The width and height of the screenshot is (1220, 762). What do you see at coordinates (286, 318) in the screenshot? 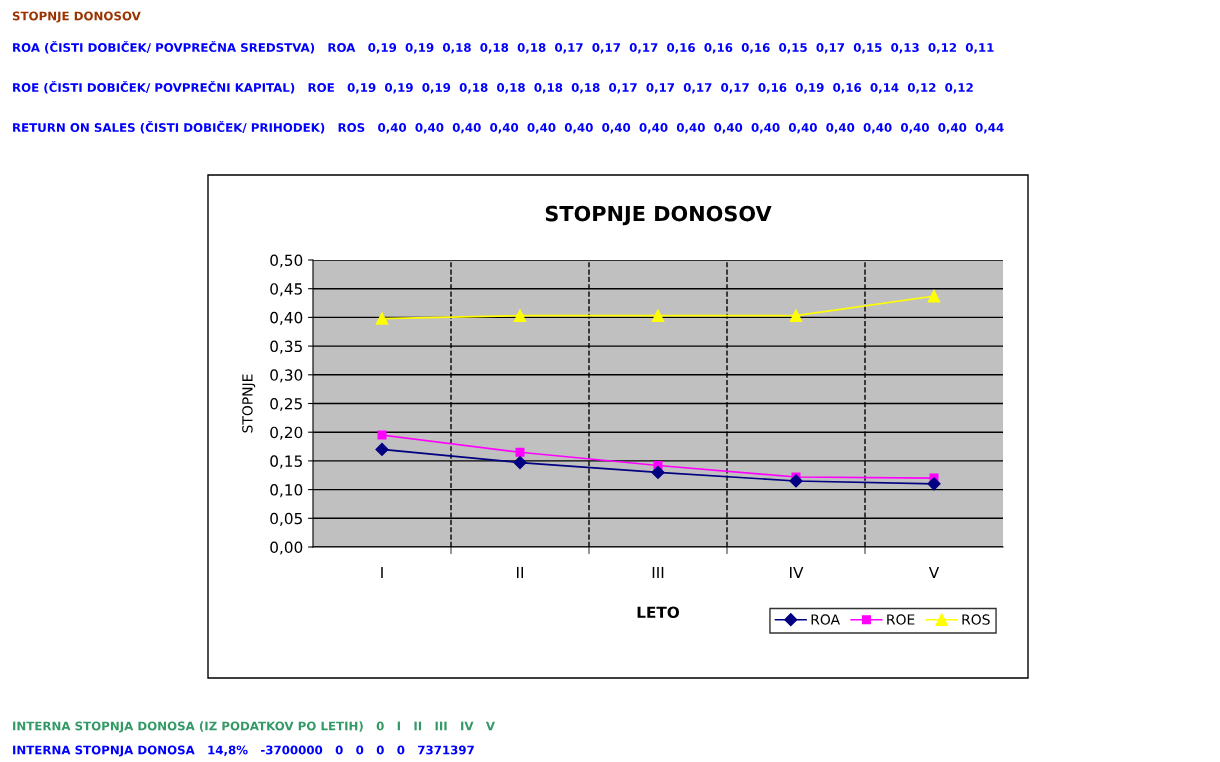
I see `y-tick-label: 0,40` at bounding box center [286, 318].